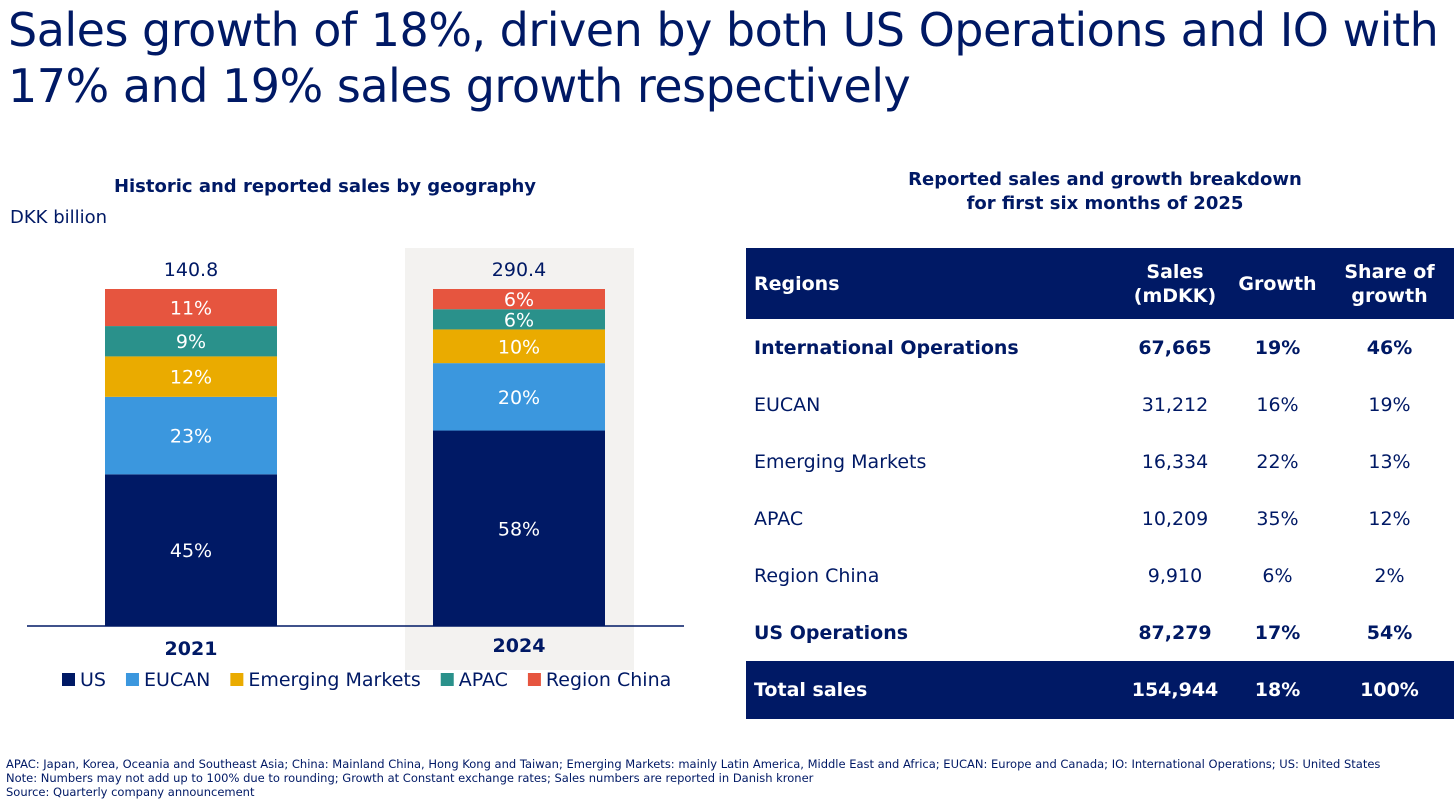 This screenshot has height=802, width=1456. Describe the element at coordinates (1277, 632) in the screenshot. I see `row-growth: 17%` at that location.